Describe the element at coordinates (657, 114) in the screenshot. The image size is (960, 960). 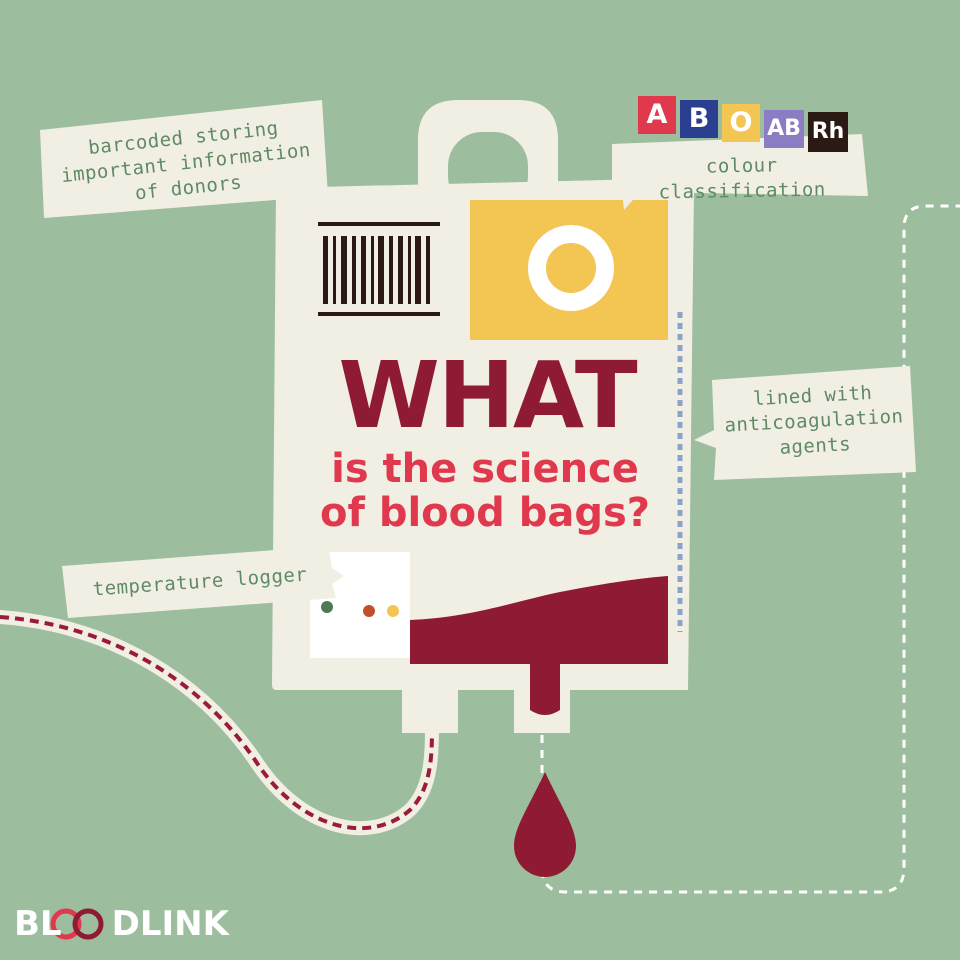
I see `blood-type-a: A` at that location.